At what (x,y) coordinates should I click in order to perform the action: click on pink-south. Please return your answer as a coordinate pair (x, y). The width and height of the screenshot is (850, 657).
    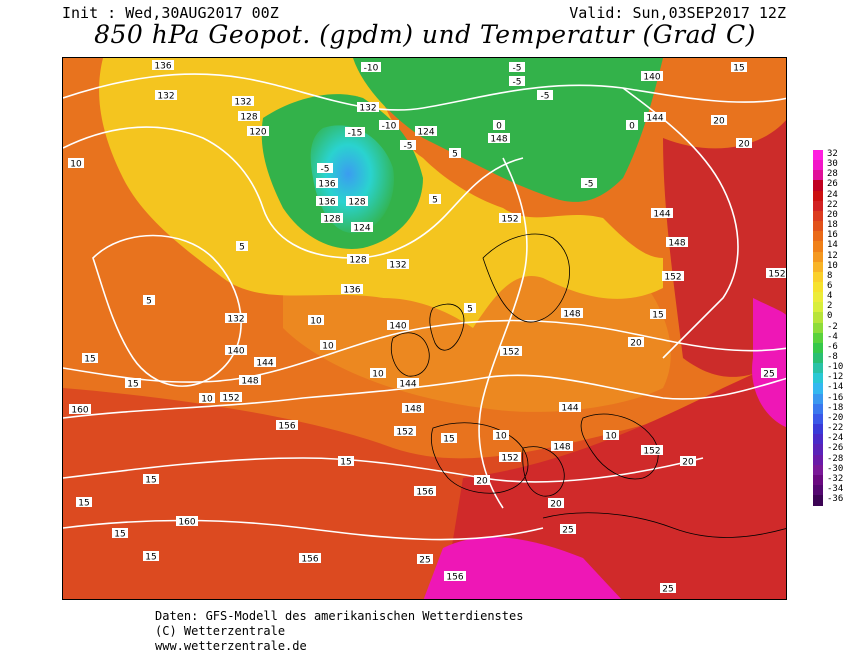
    Looking at the image, I should click on (522, 568).